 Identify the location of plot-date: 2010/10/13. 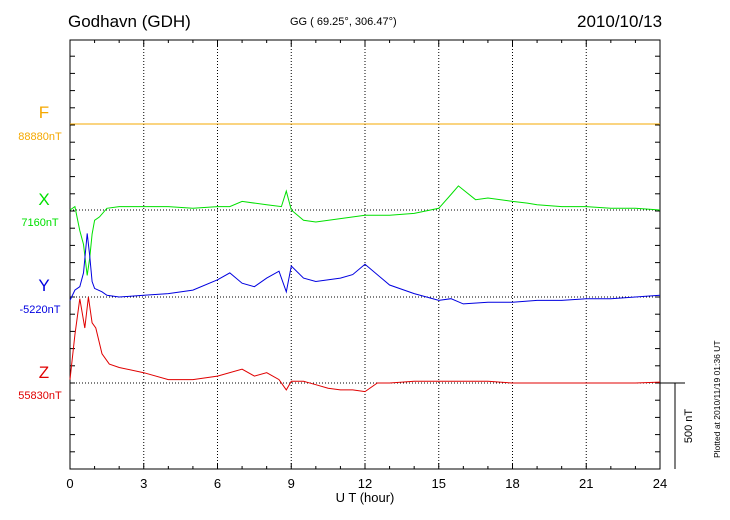
(620, 21).